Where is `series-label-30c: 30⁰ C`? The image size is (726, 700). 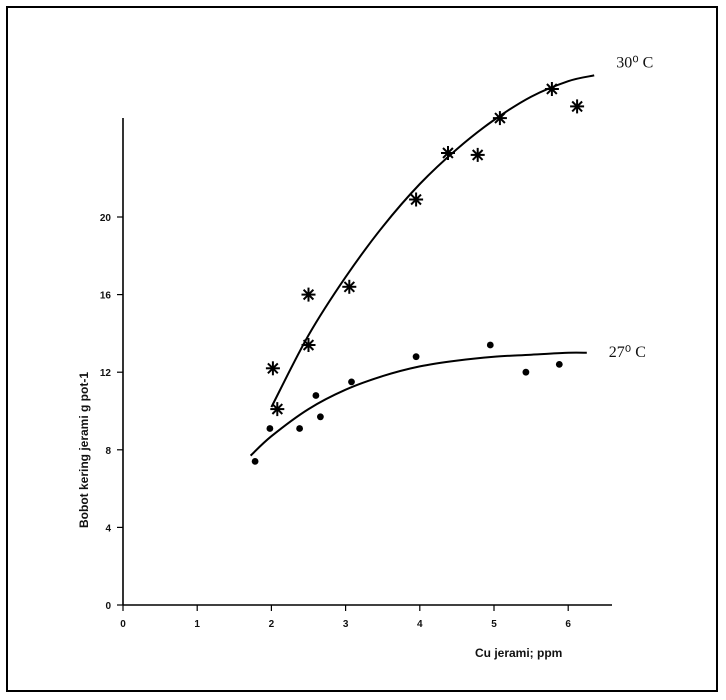 series-label-30c: 30⁰ C is located at coordinates (634, 62).